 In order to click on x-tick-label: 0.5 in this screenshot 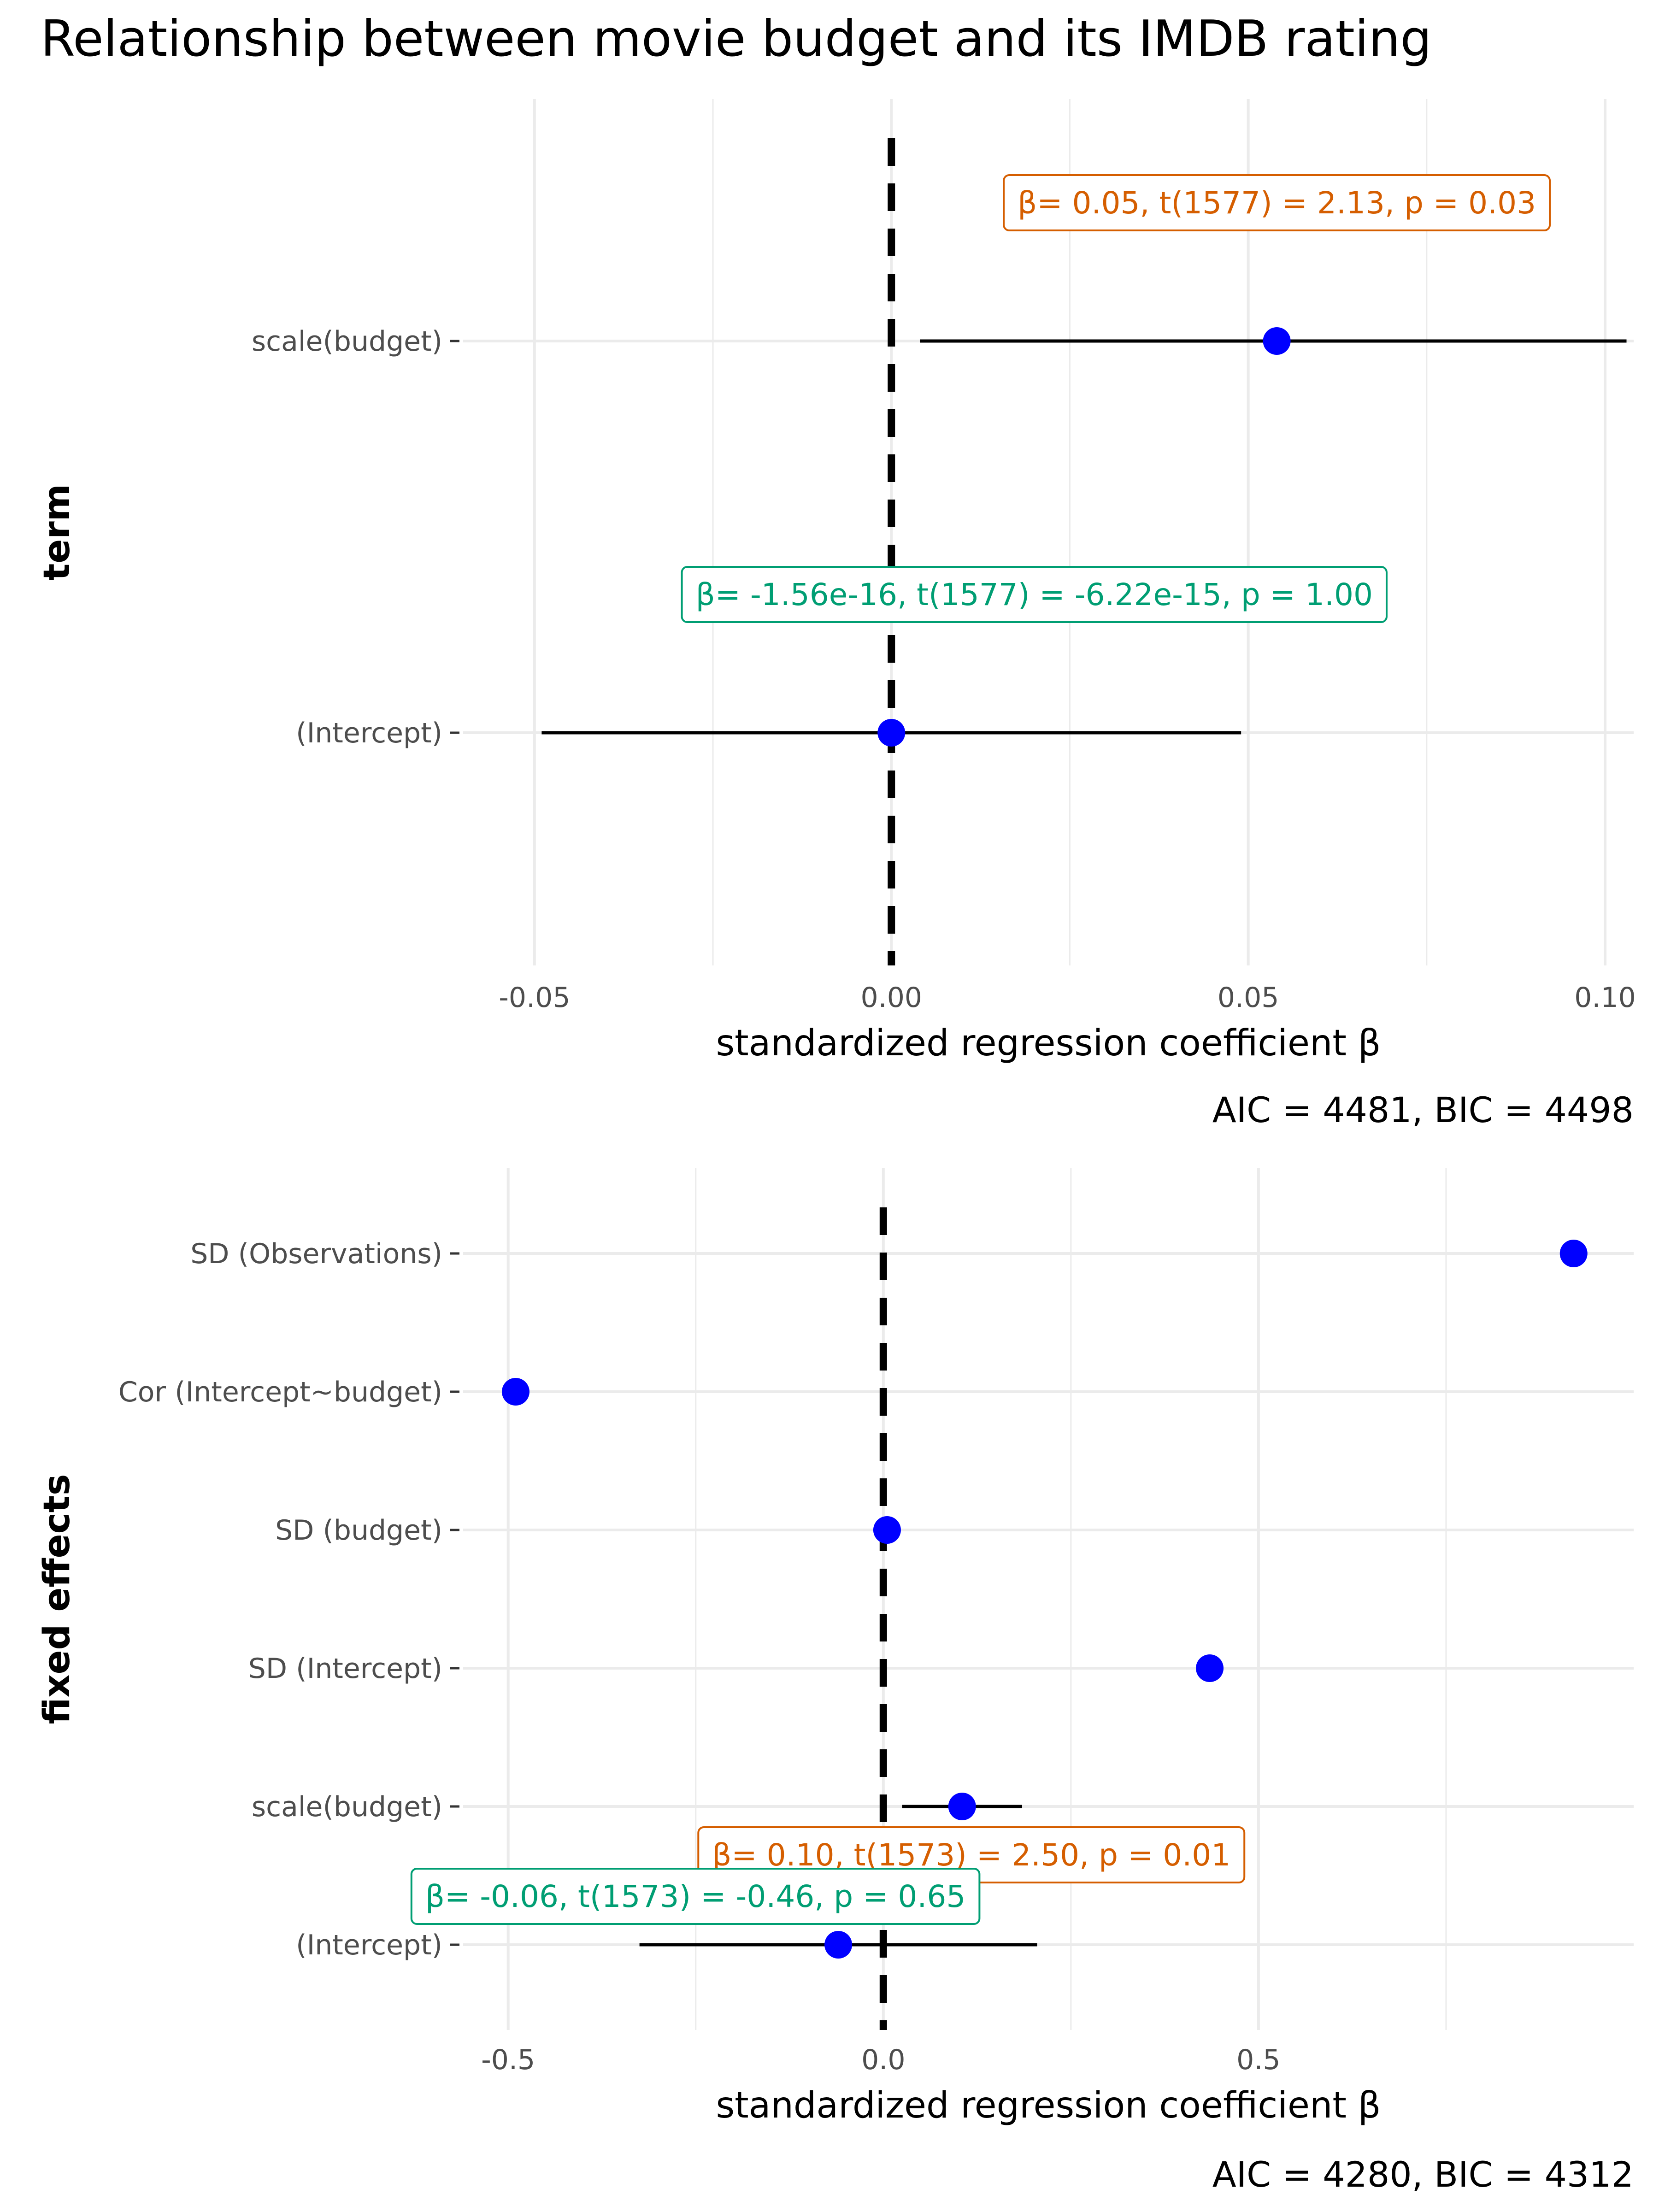, I will do `click(1258, 2060)`.